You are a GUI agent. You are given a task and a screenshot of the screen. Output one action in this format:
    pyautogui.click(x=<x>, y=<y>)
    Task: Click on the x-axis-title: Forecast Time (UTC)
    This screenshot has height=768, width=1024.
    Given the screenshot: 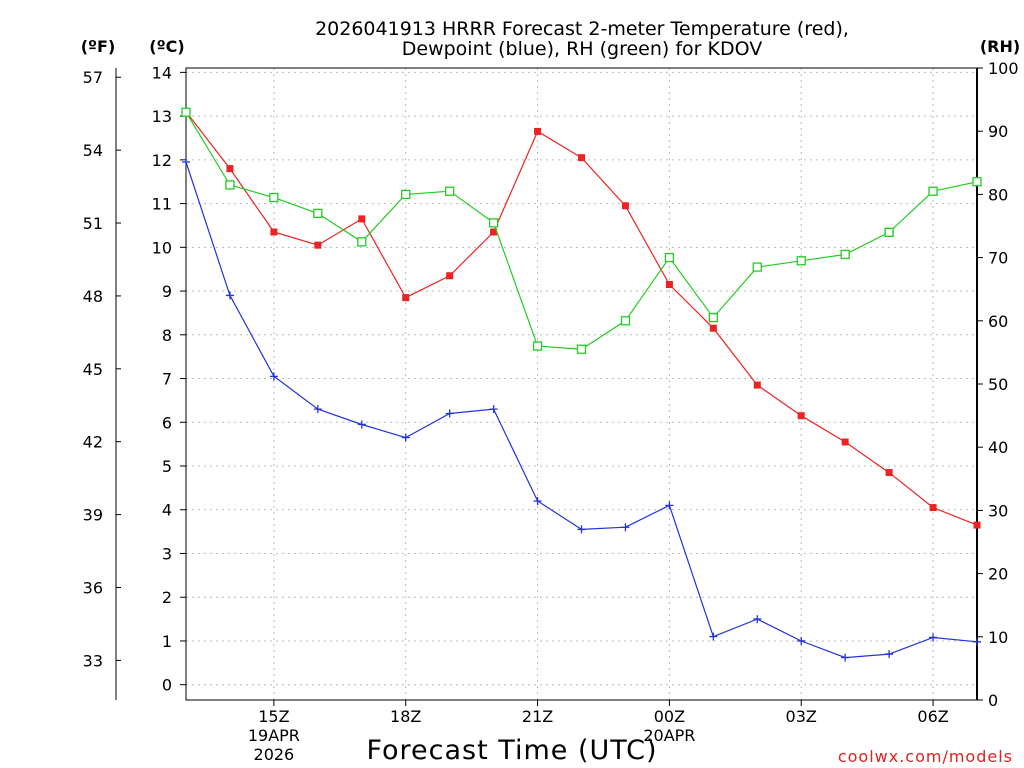 What is the action you would take?
    pyautogui.click(x=511, y=750)
    